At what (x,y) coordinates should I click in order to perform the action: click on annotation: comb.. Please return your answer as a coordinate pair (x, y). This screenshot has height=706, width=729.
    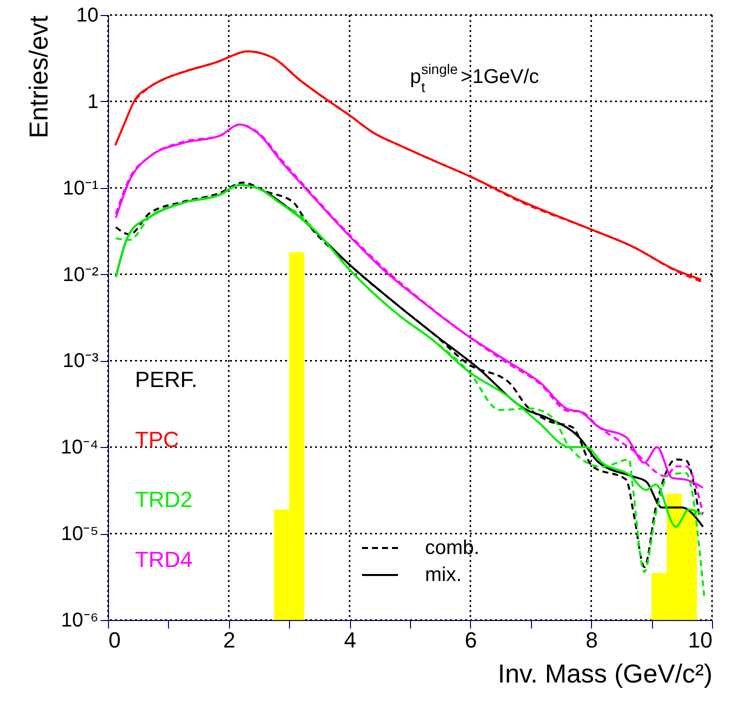
    Looking at the image, I should click on (452, 548).